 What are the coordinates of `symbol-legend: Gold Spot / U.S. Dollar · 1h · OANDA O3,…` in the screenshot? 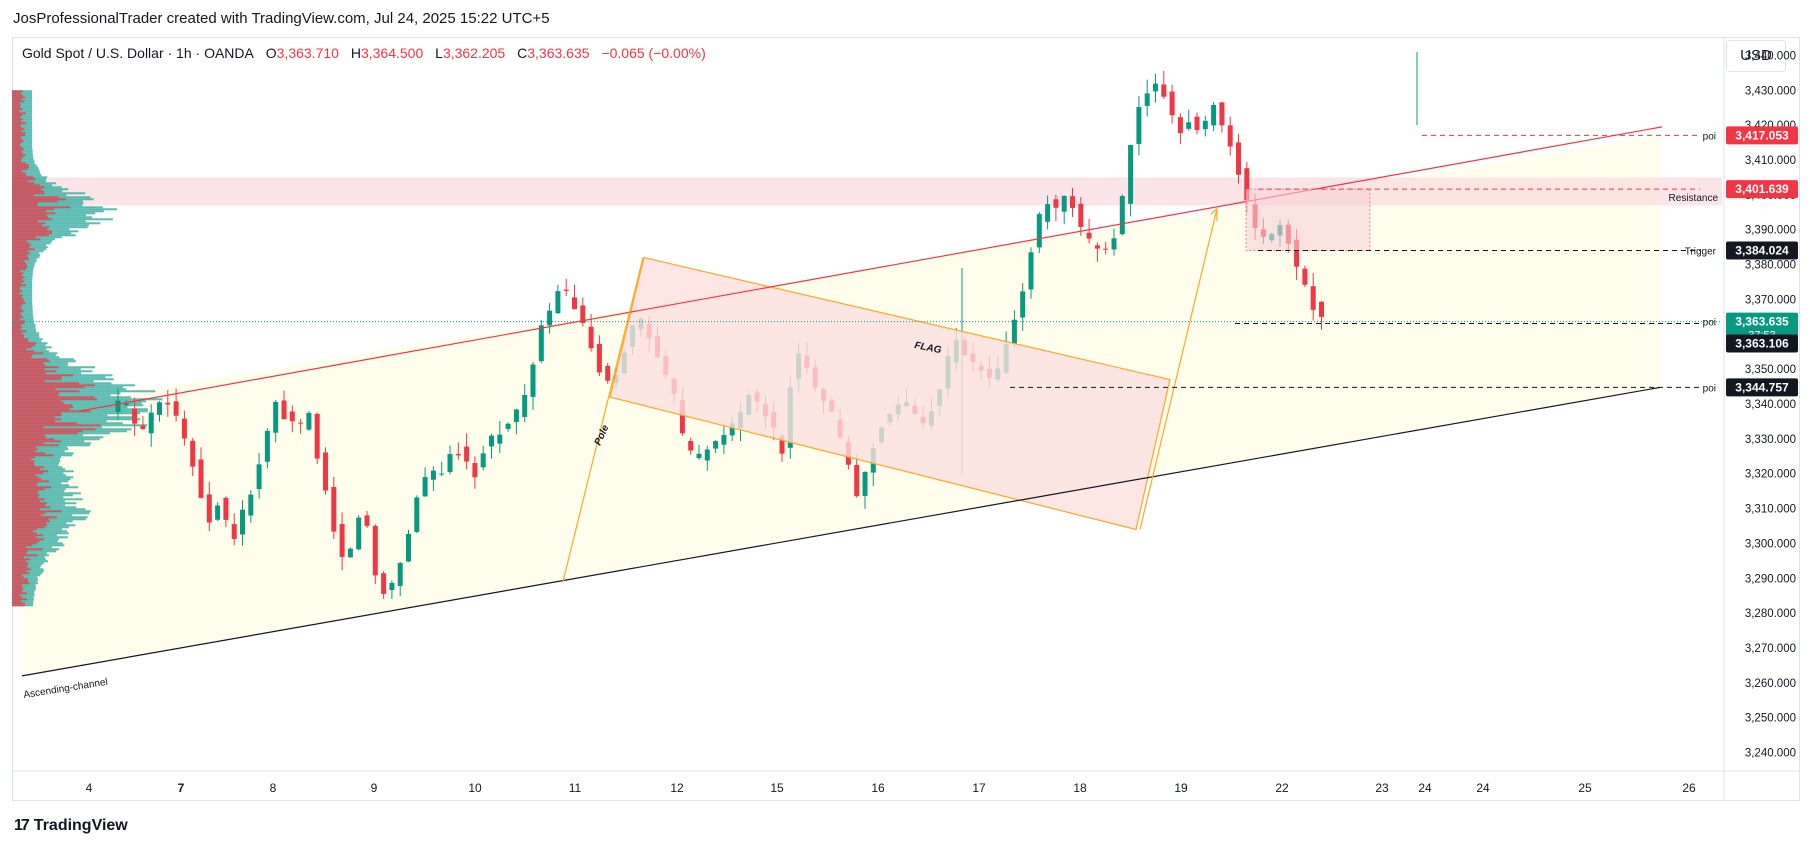 It's located at (364, 53).